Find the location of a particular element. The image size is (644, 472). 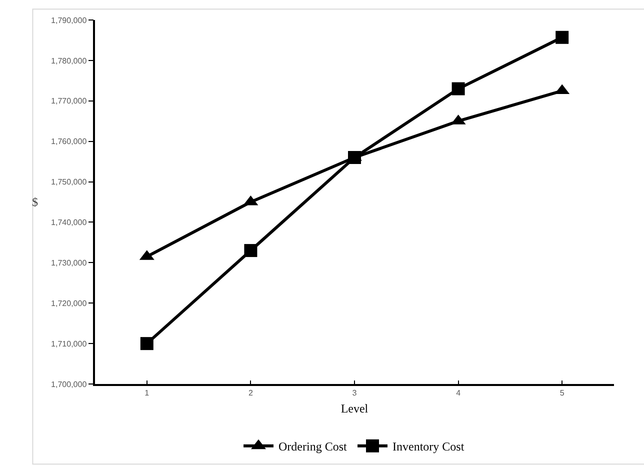

y-tick-label: 1,750,000 is located at coordinates (69, 182).